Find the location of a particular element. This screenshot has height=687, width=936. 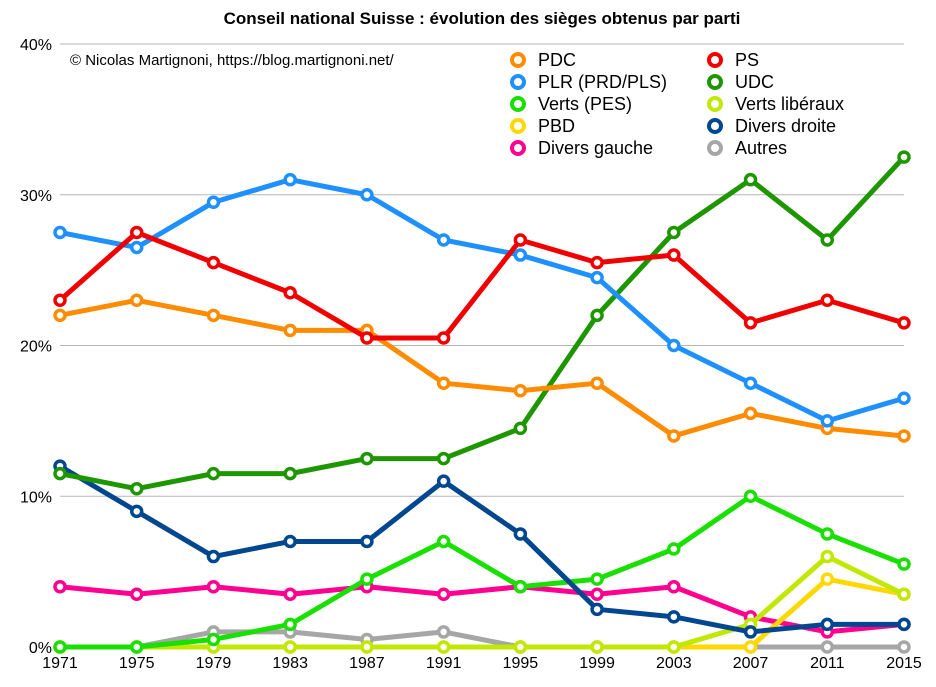

x-tick-label: 1975 is located at coordinates (137, 663).